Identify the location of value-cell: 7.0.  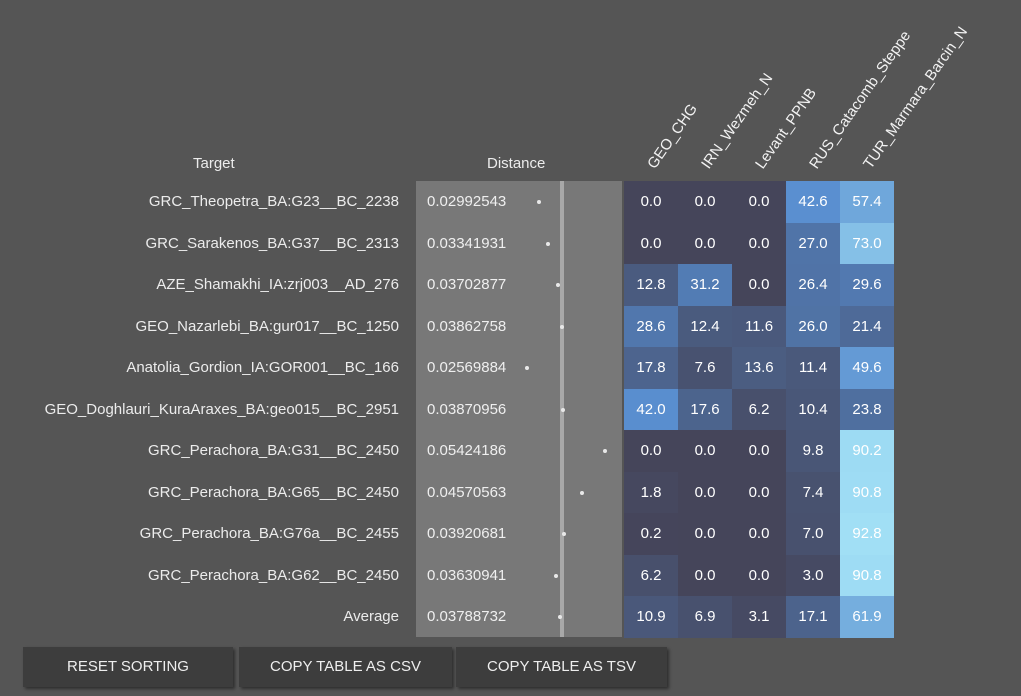
(813, 534).